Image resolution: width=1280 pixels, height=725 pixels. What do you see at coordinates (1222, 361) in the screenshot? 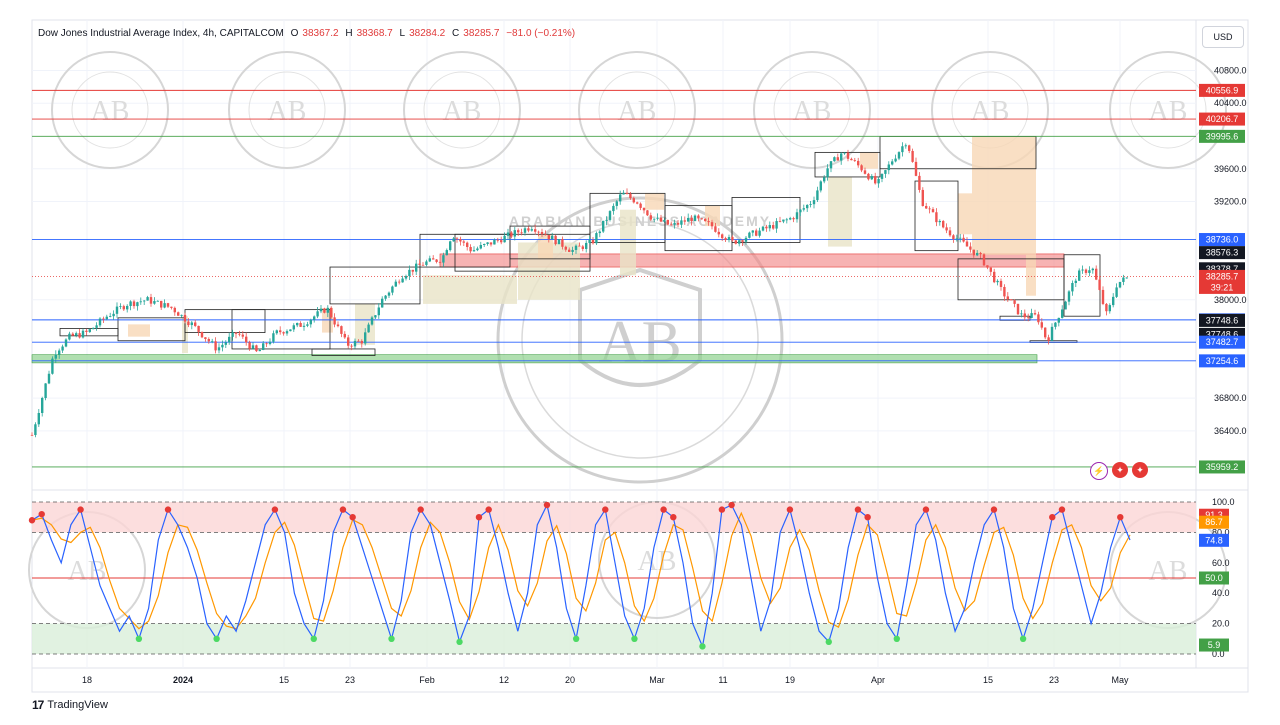
I see `level-badge-label: 37254.6` at bounding box center [1222, 361].